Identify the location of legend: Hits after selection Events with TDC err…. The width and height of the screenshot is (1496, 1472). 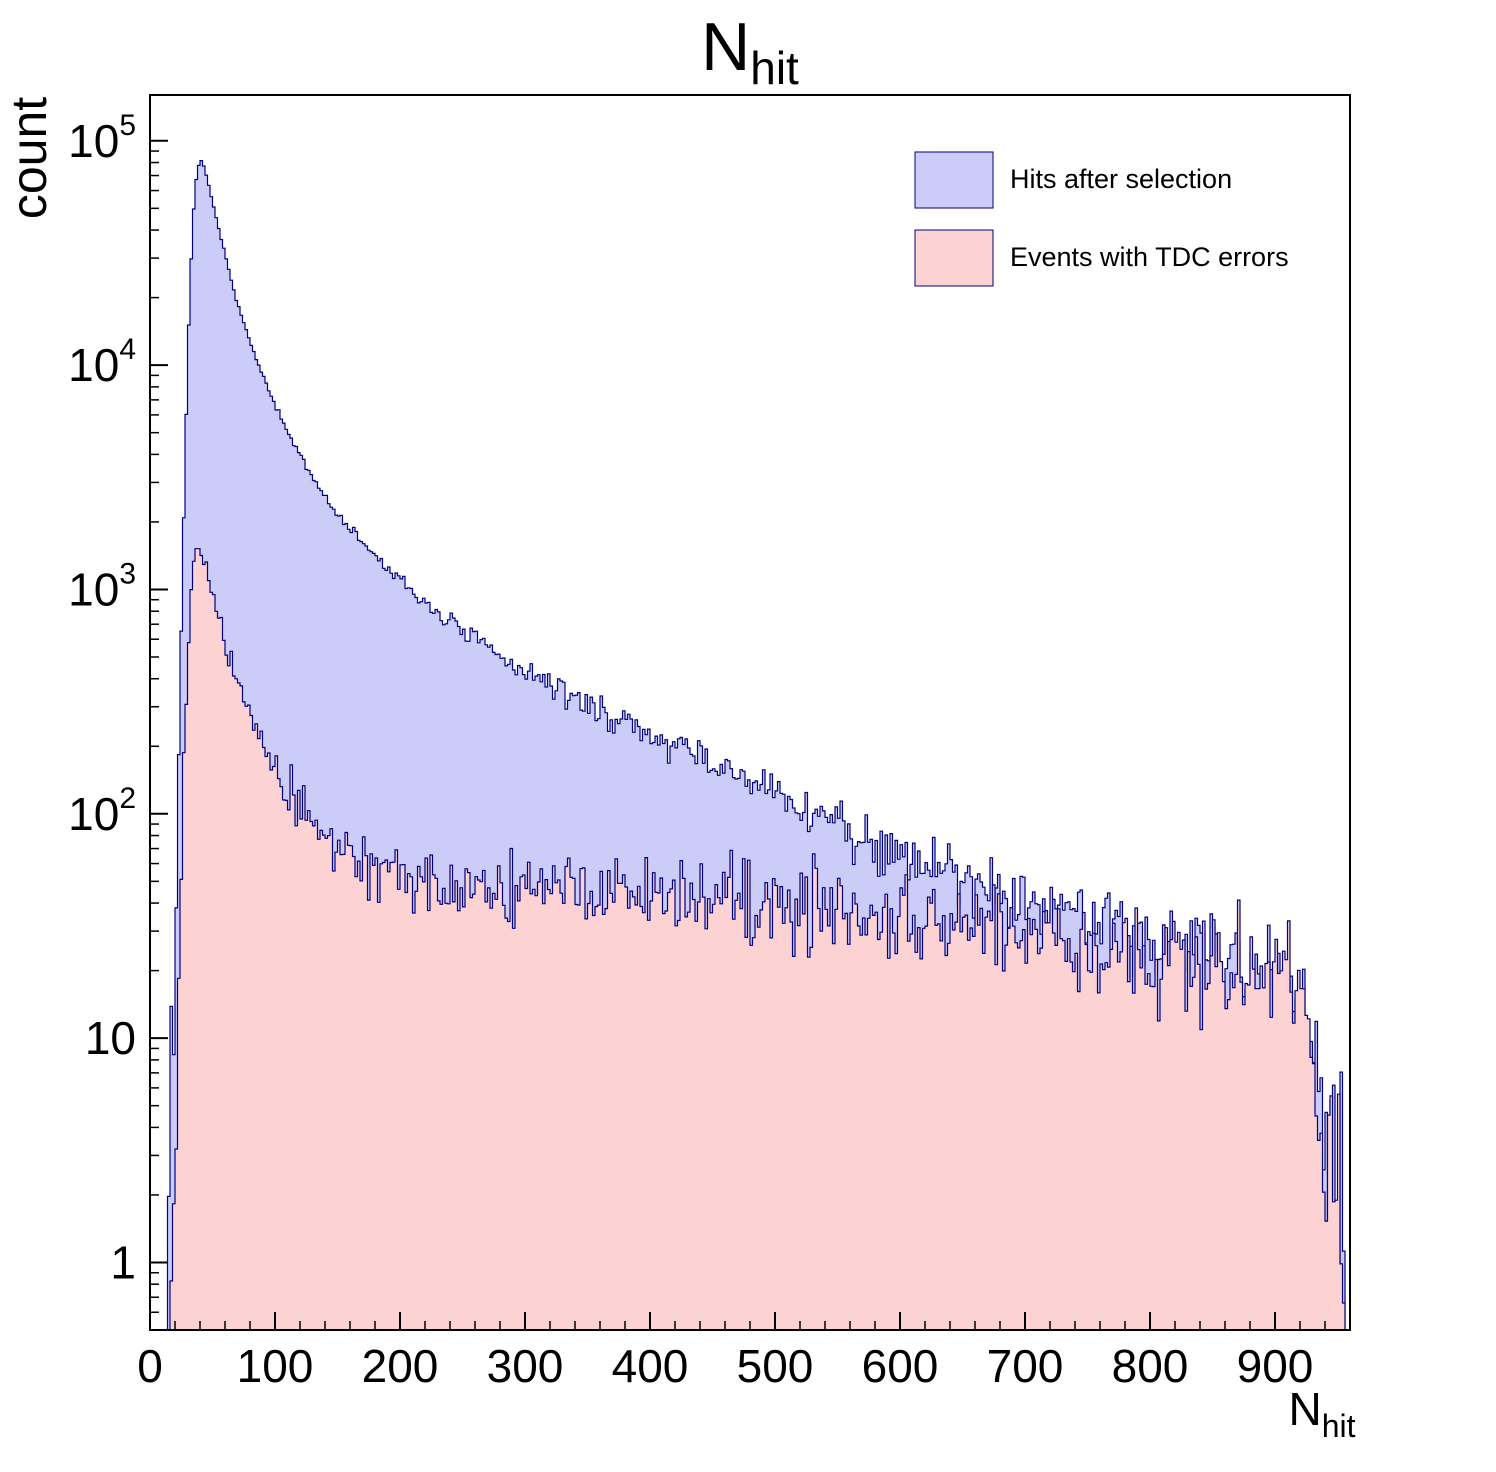
(1101, 219).